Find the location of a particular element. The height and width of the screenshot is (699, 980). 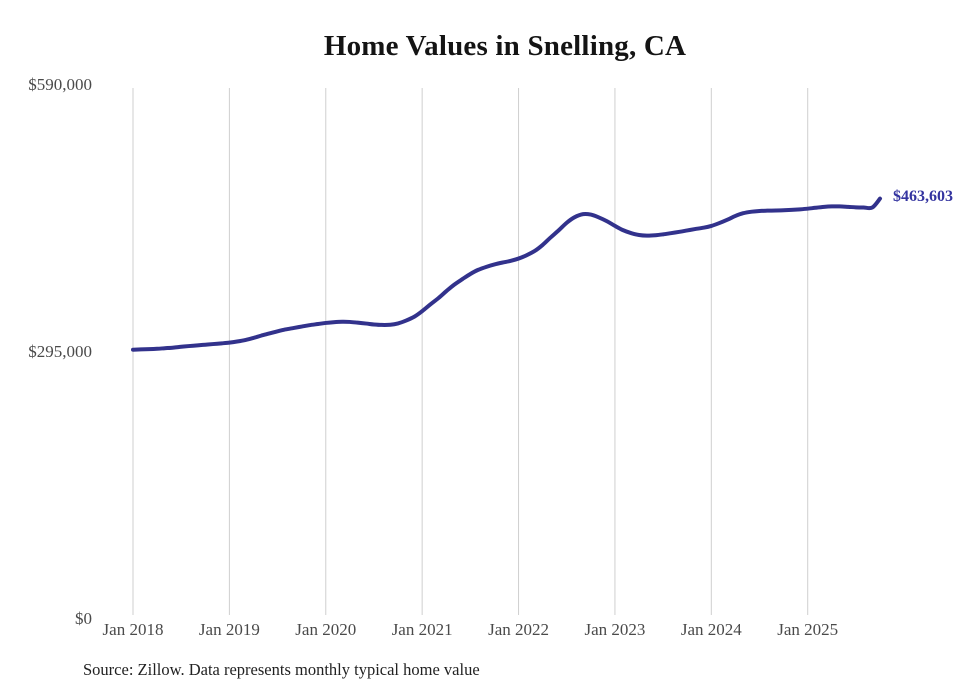

x-axis-tick-label-jan-2021: Jan 2021 is located at coordinates (422, 629).